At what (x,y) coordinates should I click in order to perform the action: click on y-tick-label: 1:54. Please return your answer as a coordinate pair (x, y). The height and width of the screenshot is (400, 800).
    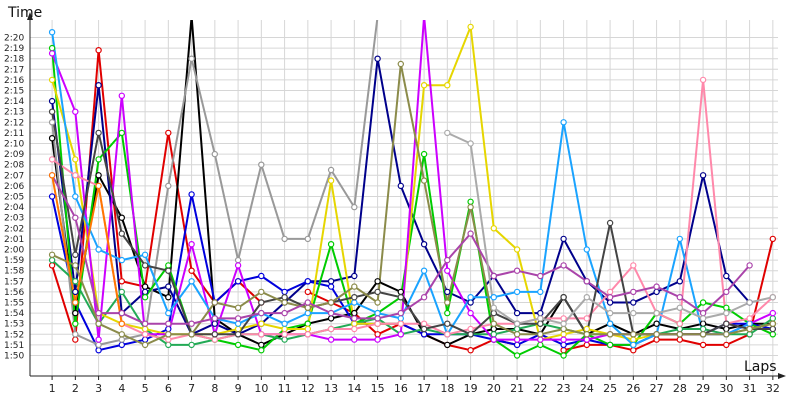
    Looking at the image, I should click on (14, 314).